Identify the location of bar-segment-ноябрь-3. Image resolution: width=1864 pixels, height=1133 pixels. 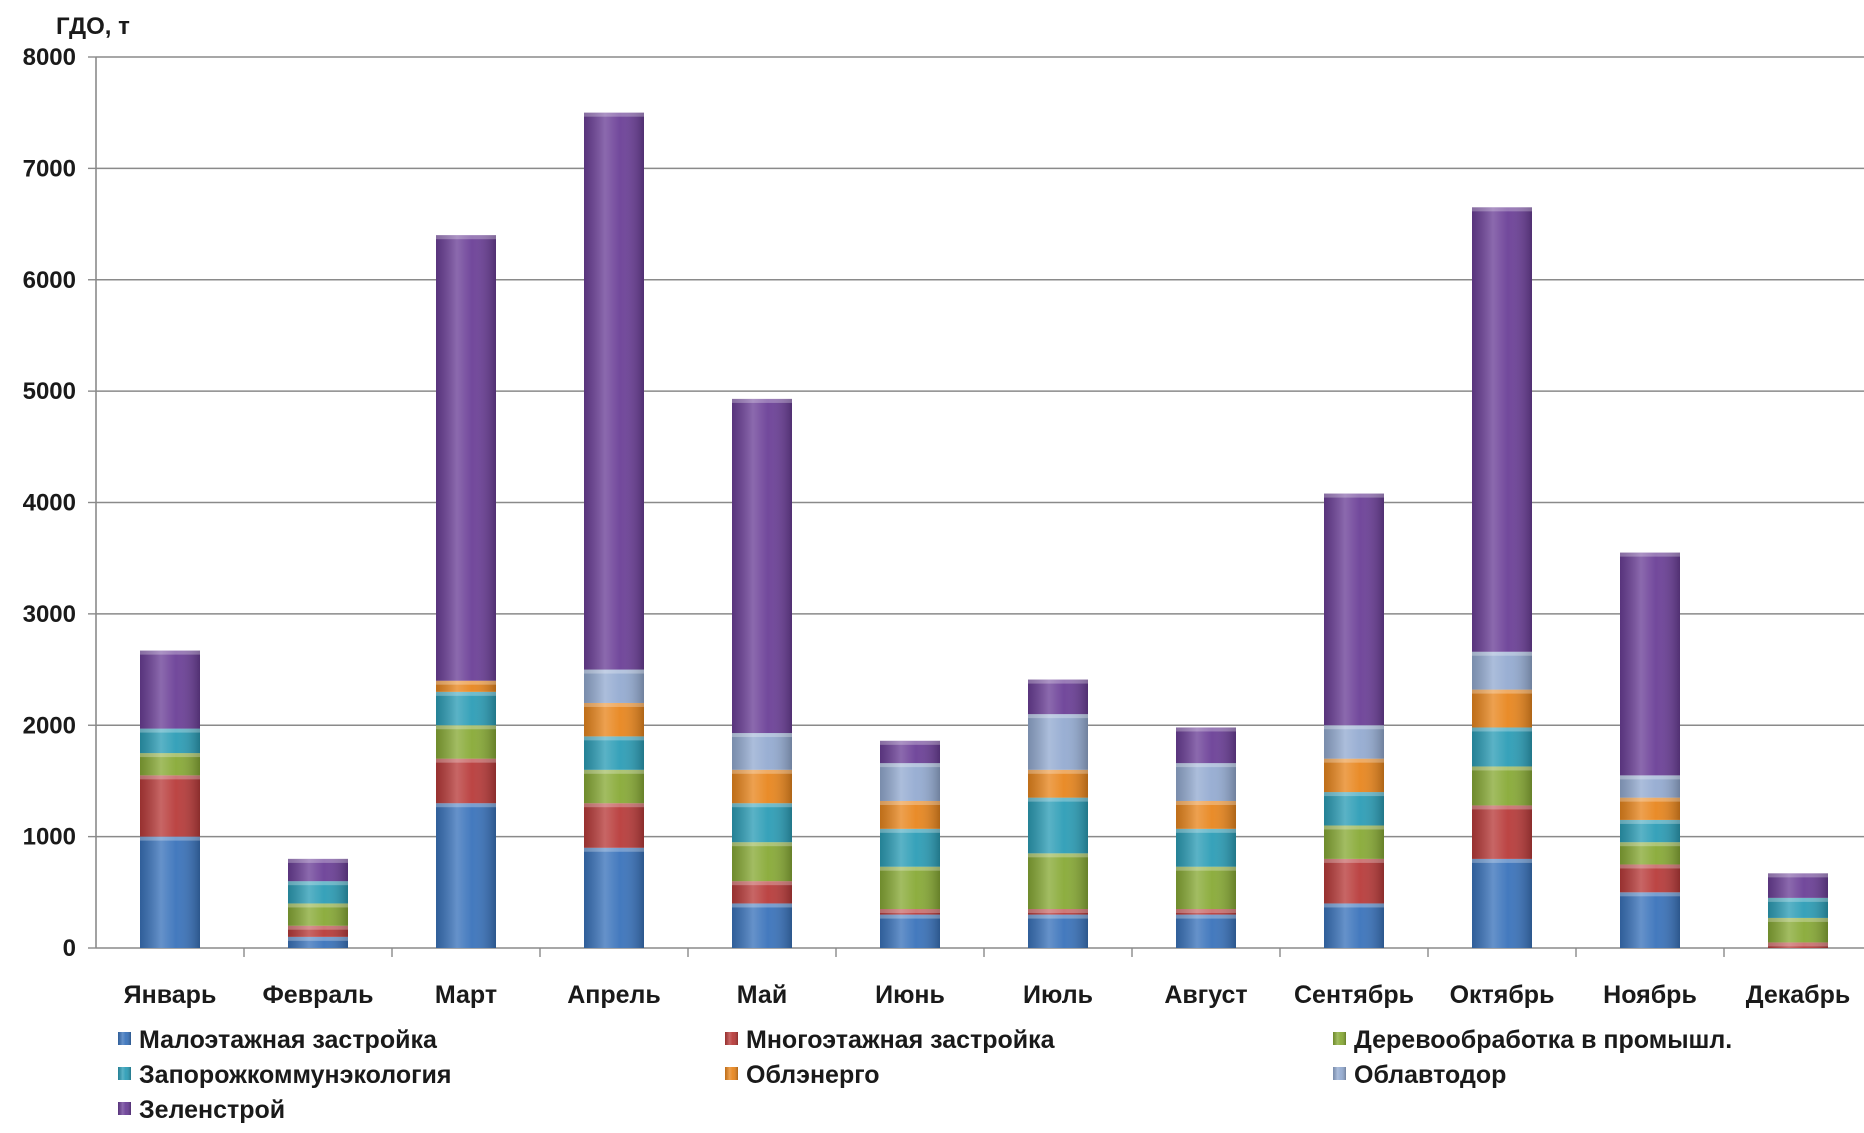
(1650, 853).